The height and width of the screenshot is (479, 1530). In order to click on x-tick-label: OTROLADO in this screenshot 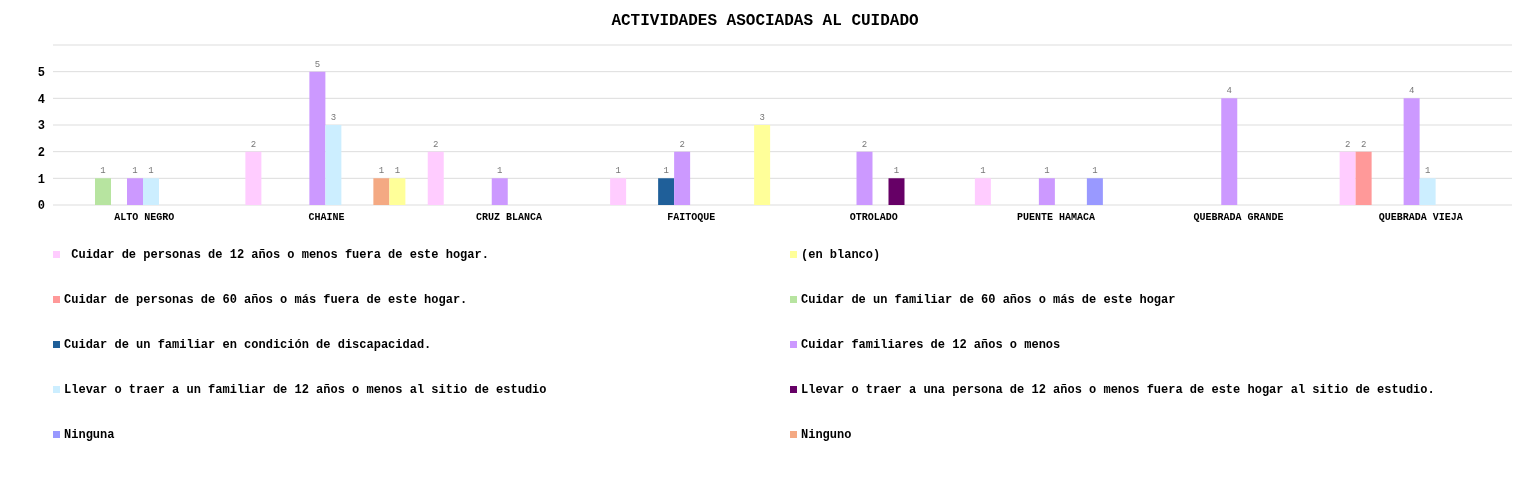, I will do `click(873, 218)`.